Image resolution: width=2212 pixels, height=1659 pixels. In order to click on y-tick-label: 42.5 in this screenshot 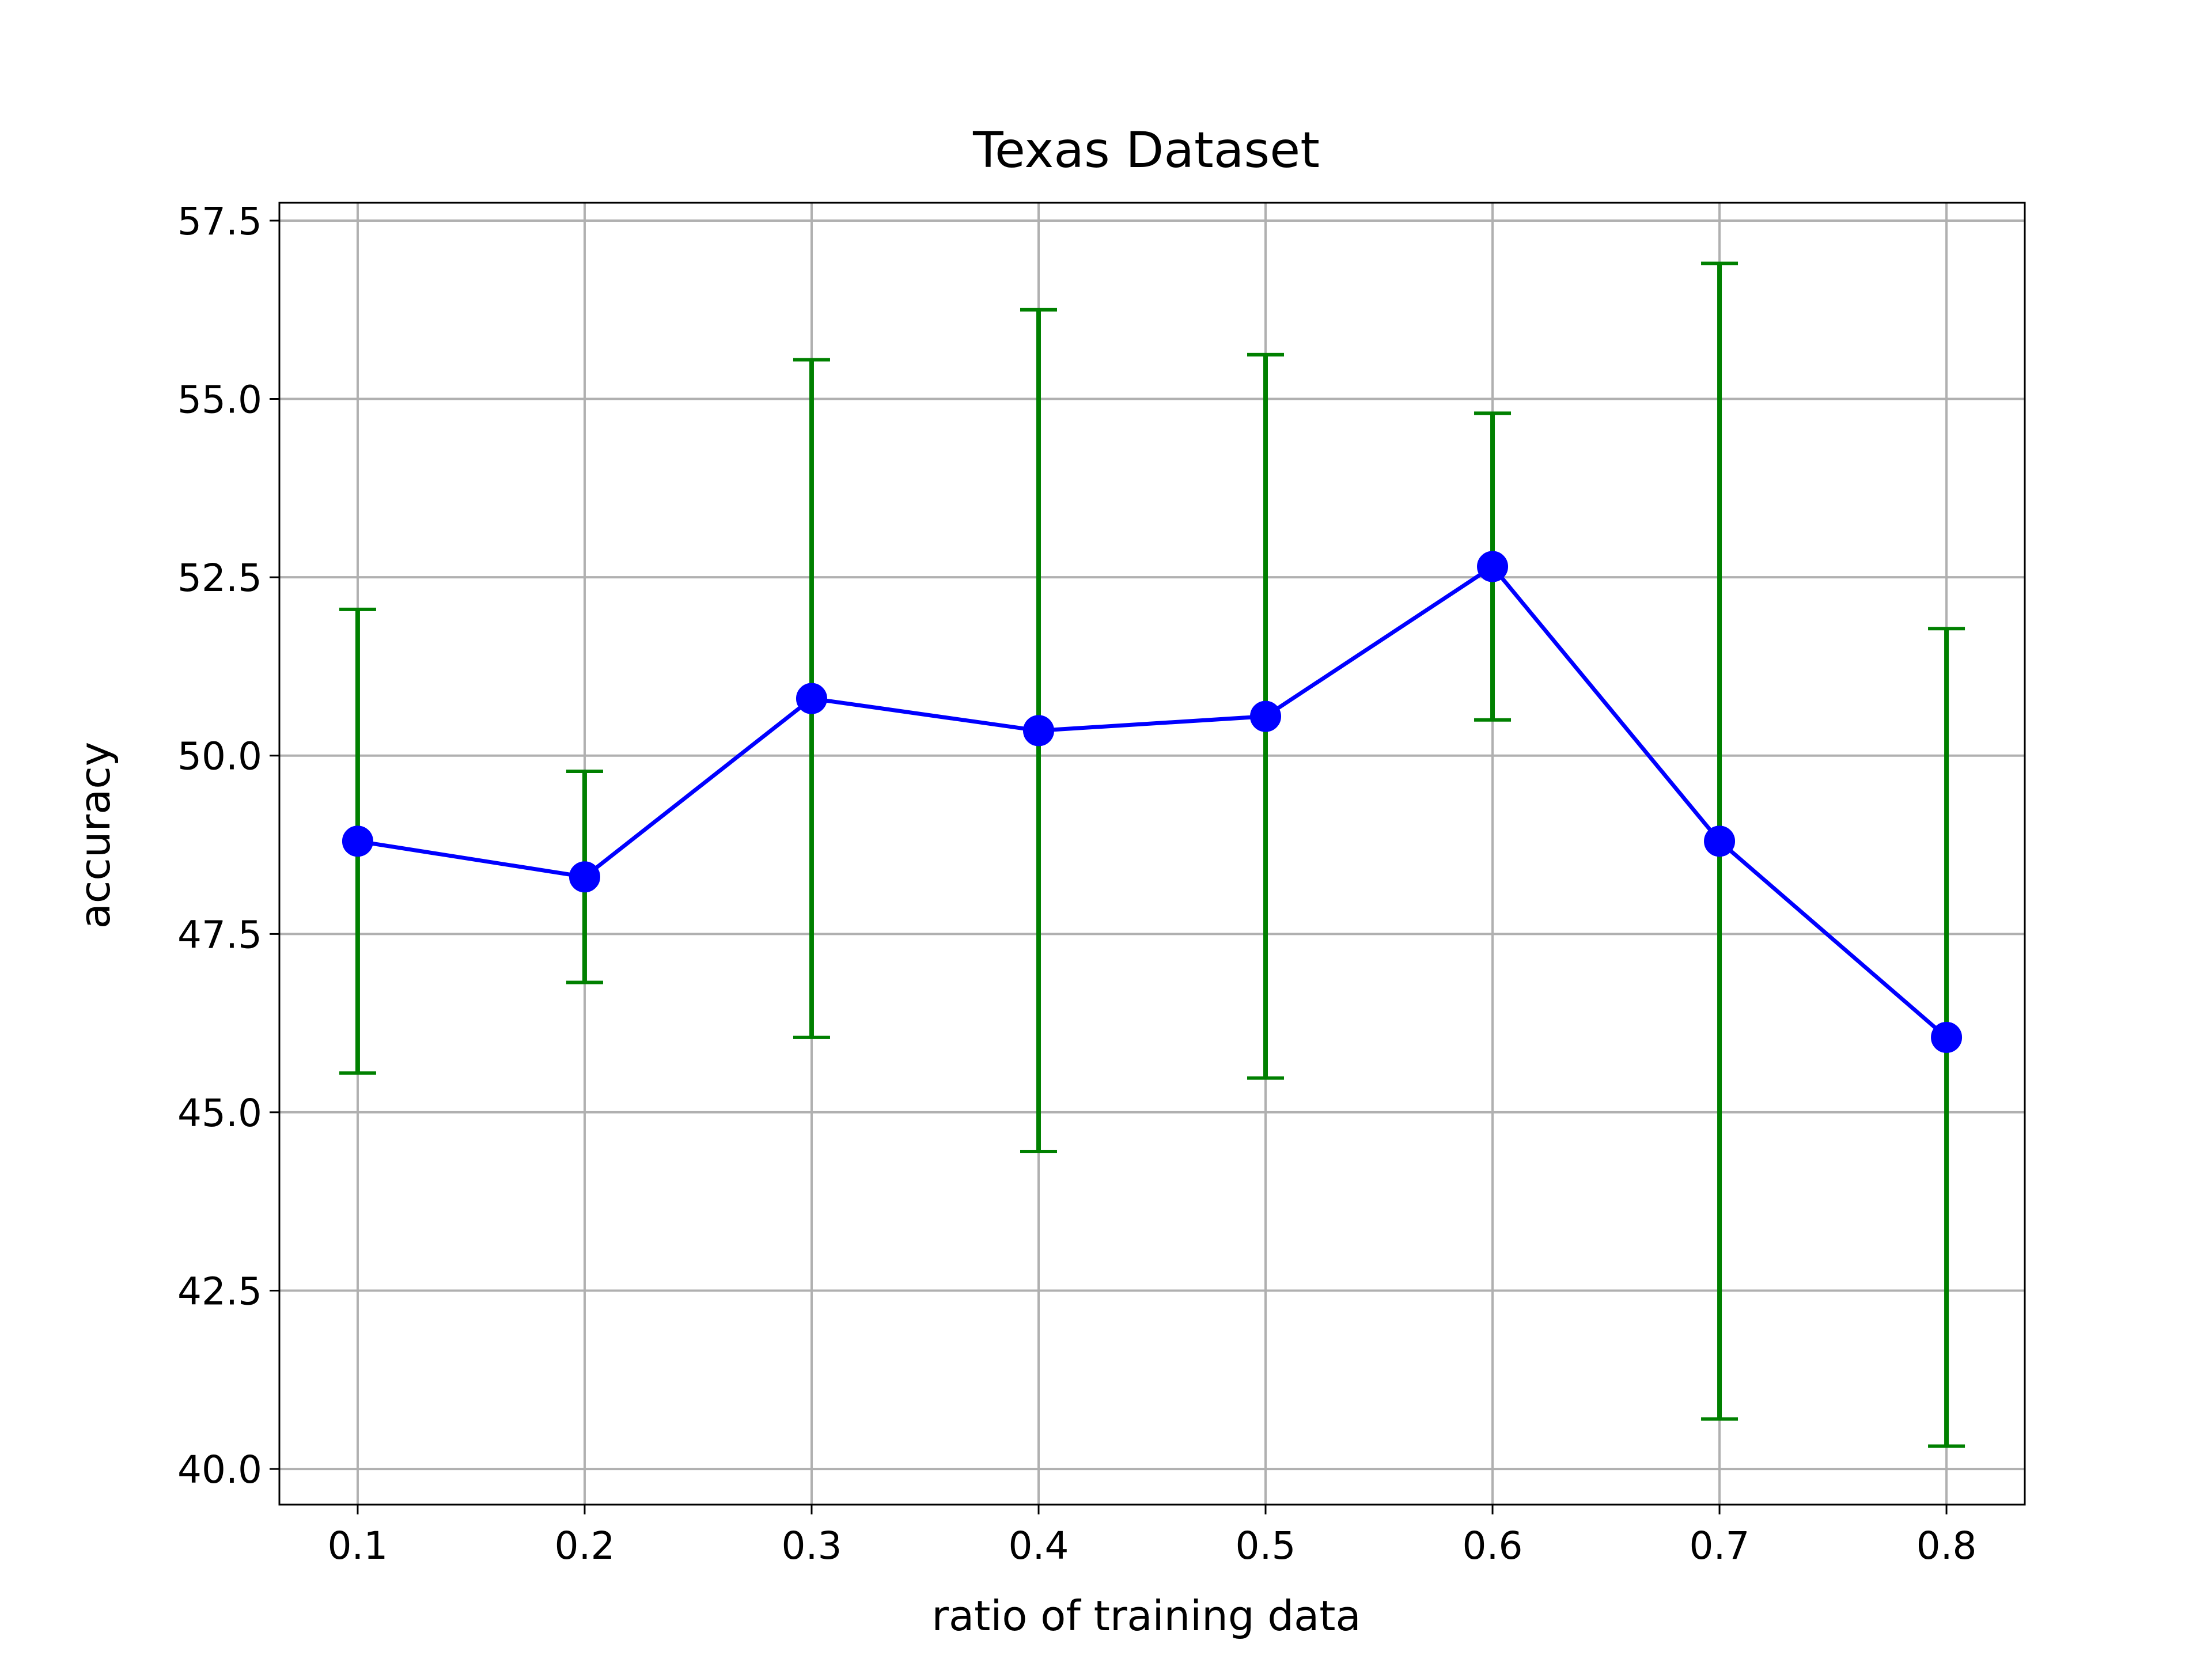, I will do `click(219, 1291)`.